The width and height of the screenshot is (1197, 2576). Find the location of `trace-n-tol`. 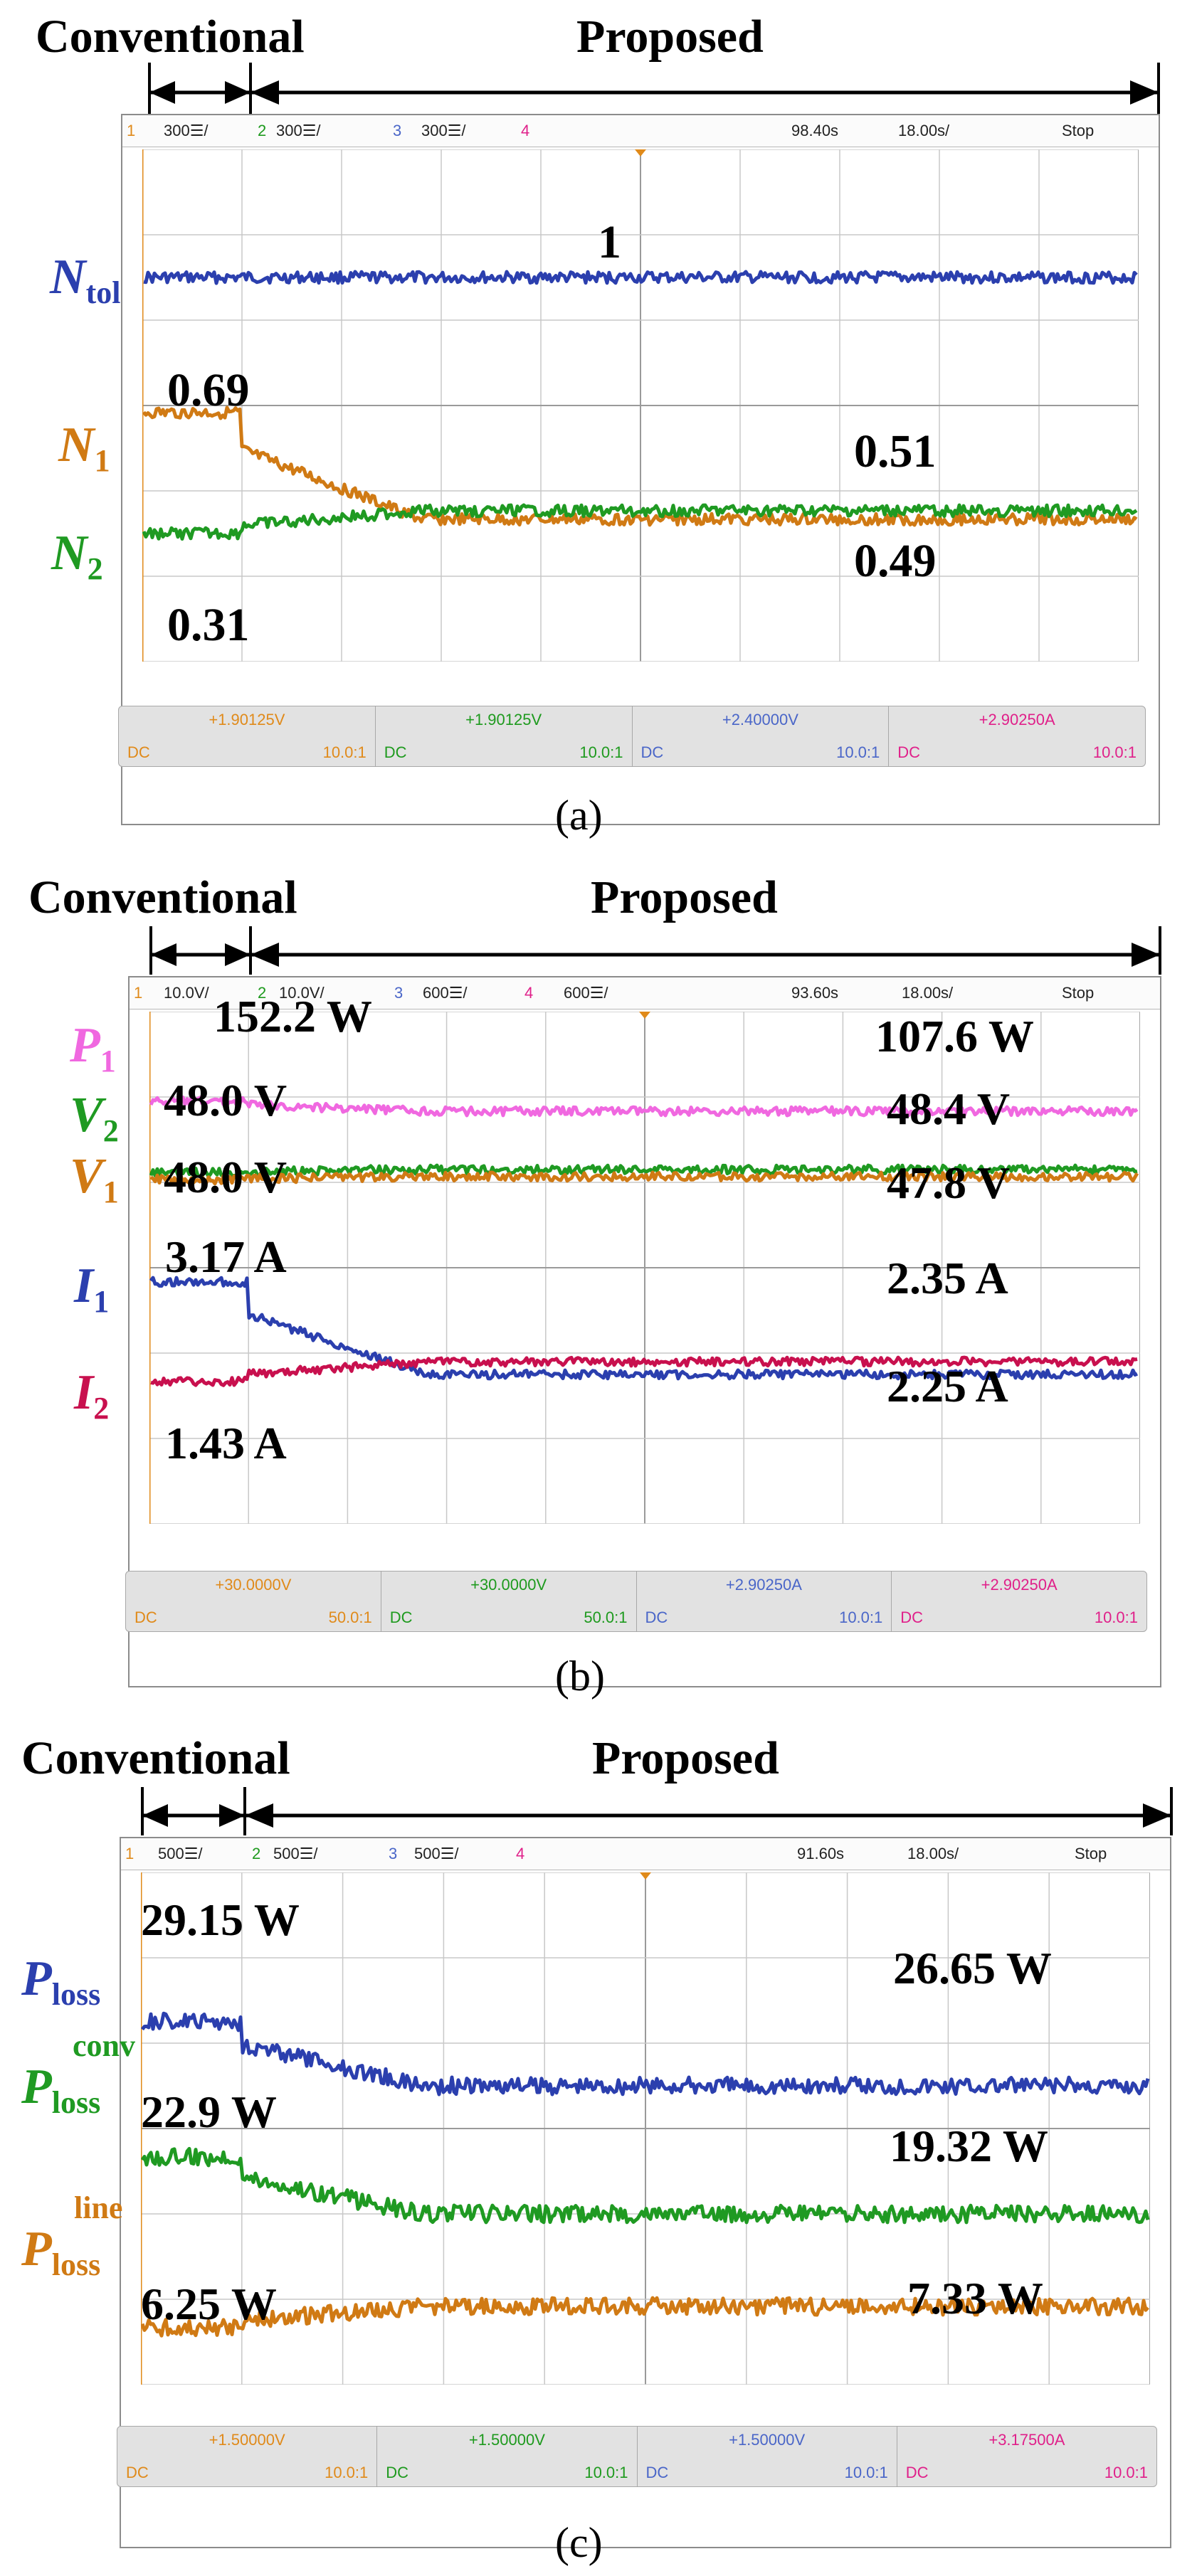

trace-n-tol is located at coordinates (640, 277).